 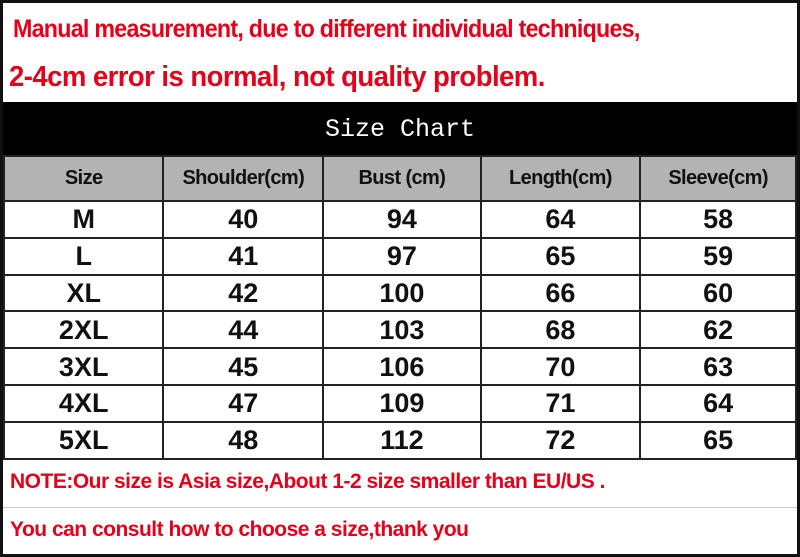 I want to click on table-cell: 109, so click(x=402, y=403).